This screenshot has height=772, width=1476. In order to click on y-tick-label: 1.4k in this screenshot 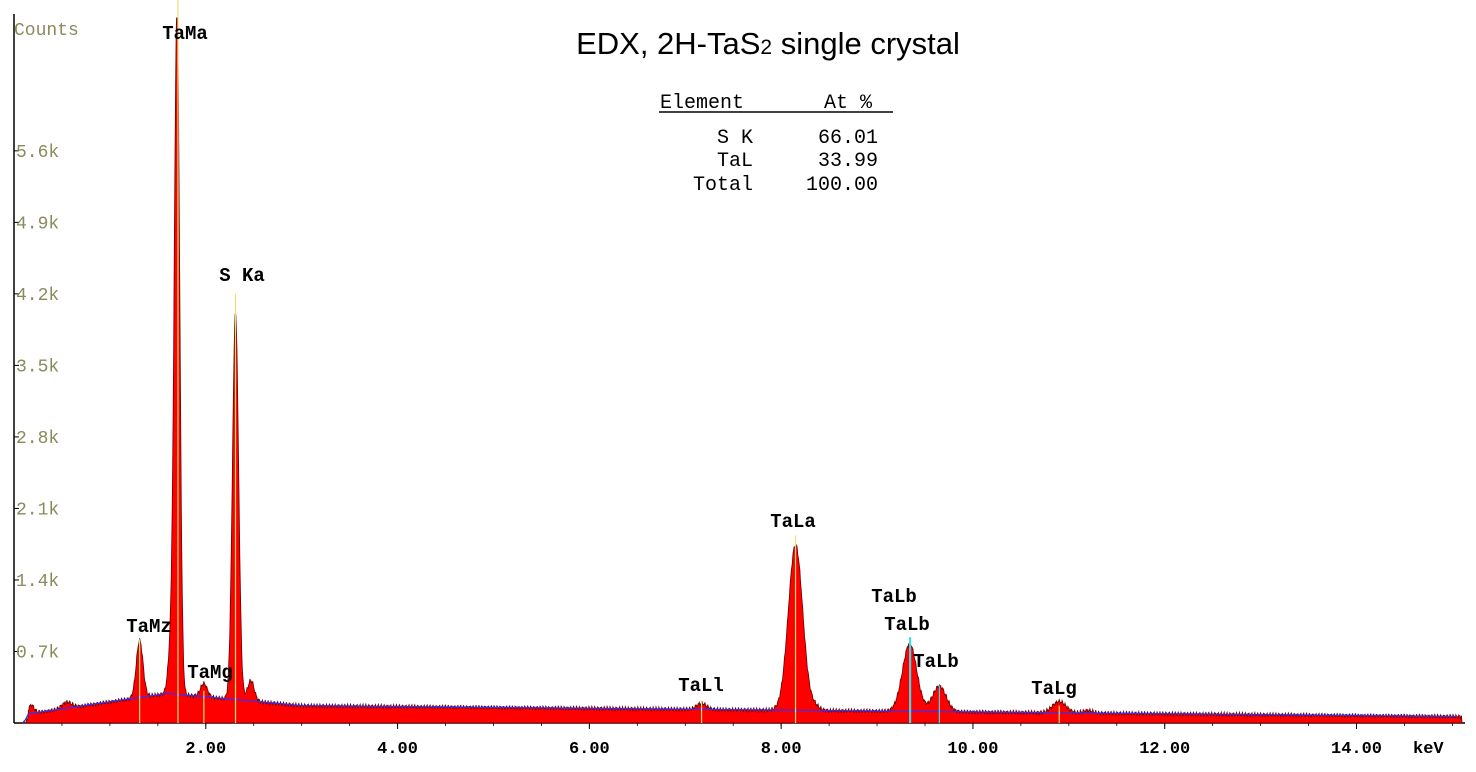, I will do `click(37, 582)`.